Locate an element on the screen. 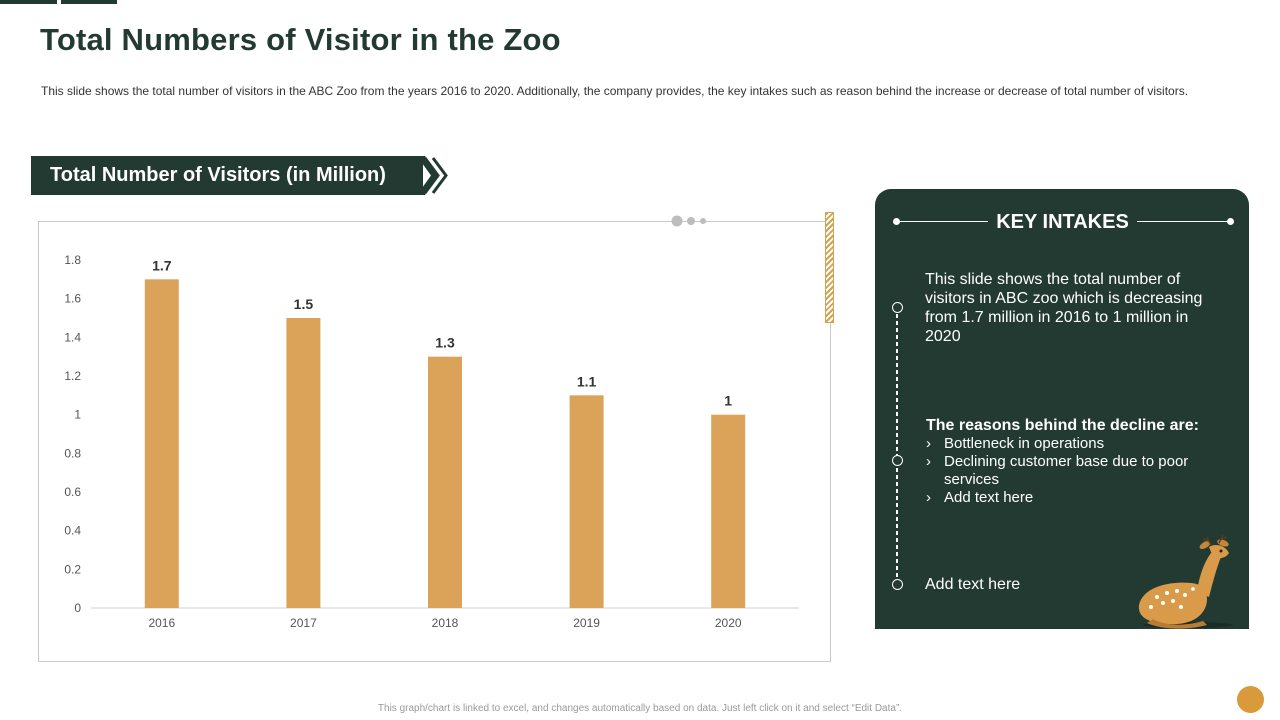 The height and width of the screenshot is (720, 1280). x-tick-label: 2019 is located at coordinates (586, 623).